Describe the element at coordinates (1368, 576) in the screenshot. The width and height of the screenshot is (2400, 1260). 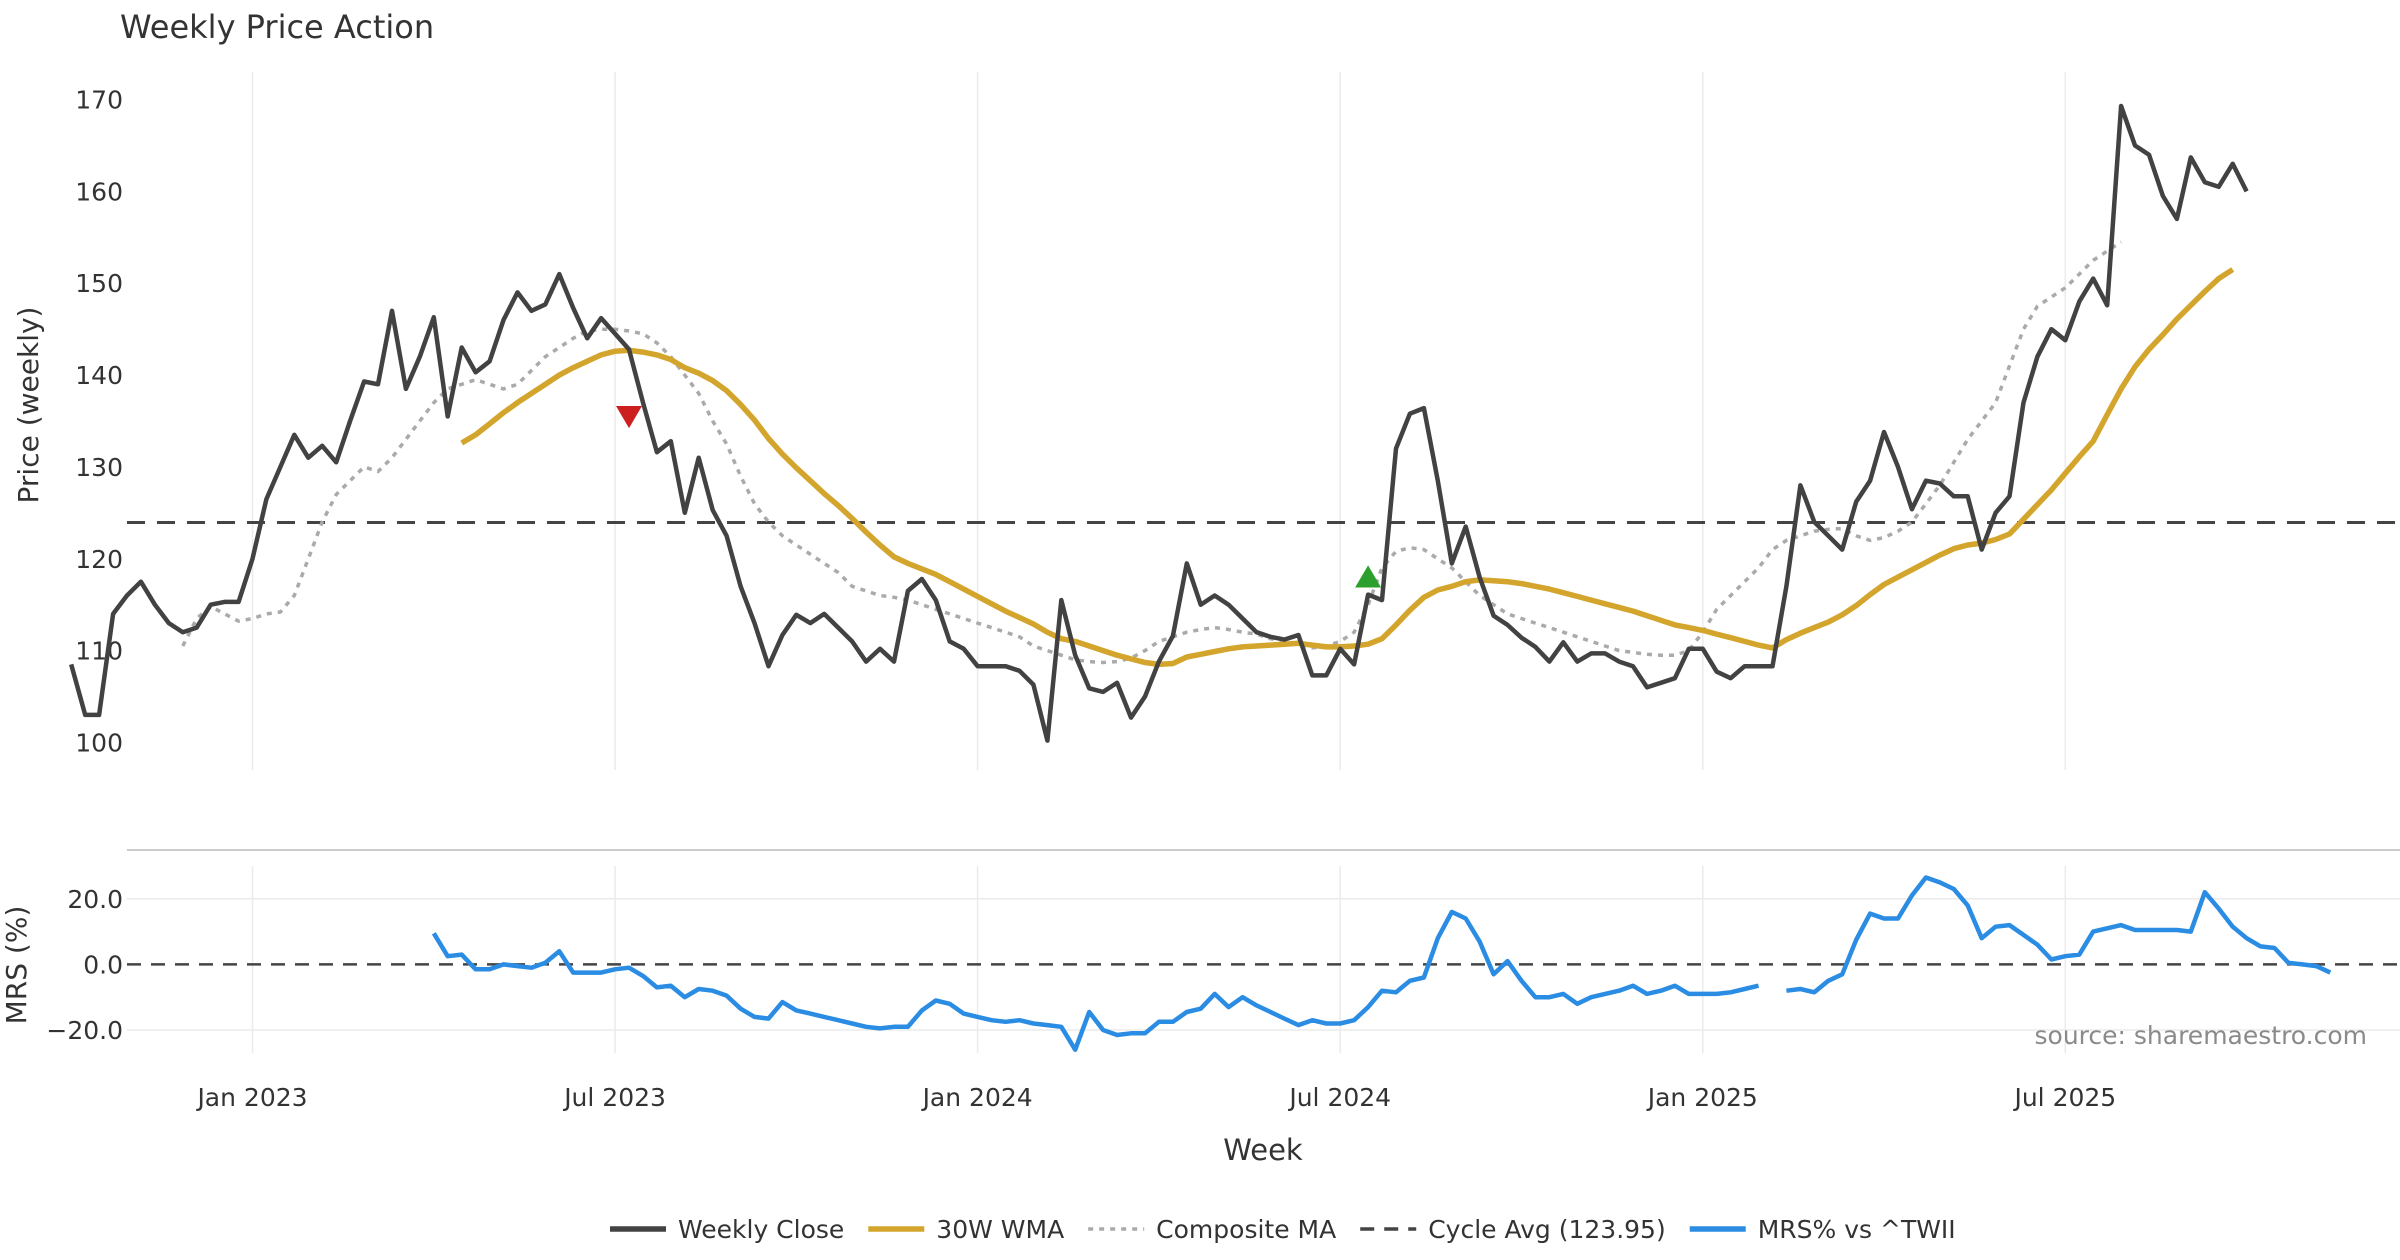
I see `buy-signal-marker` at that location.